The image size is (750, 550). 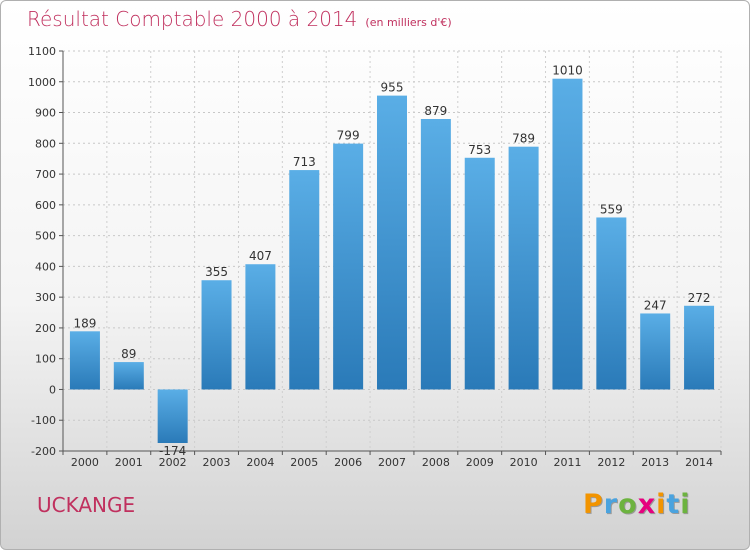 What do you see at coordinates (392, 462) in the screenshot?
I see `x-tick-label: 2007` at bounding box center [392, 462].